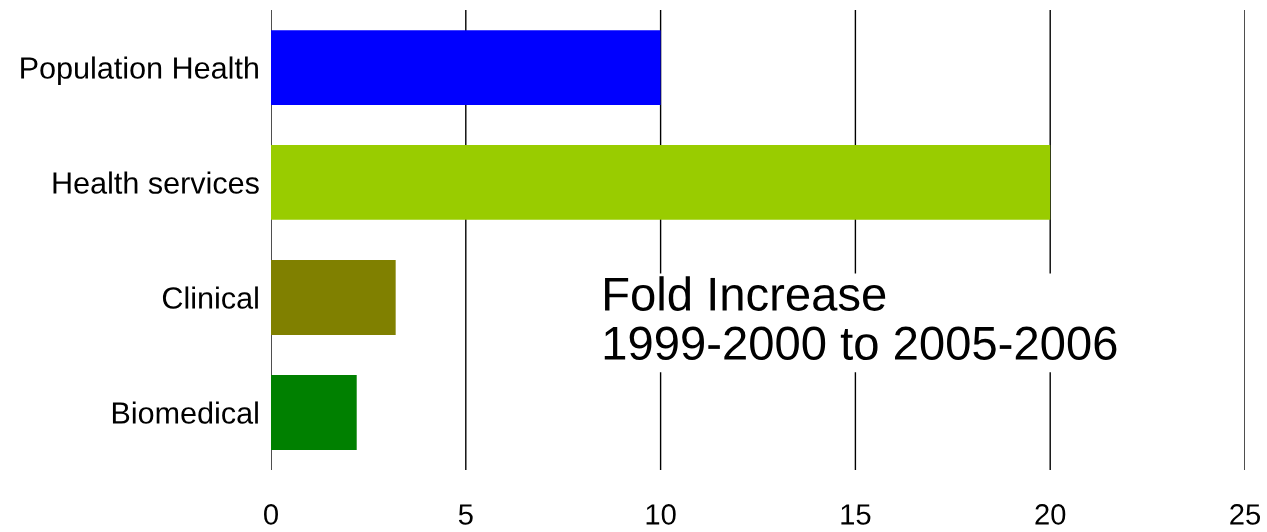  Describe the element at coordinates (661, 514) in the screenshot. I see `x-tick-label: 10` at that location.